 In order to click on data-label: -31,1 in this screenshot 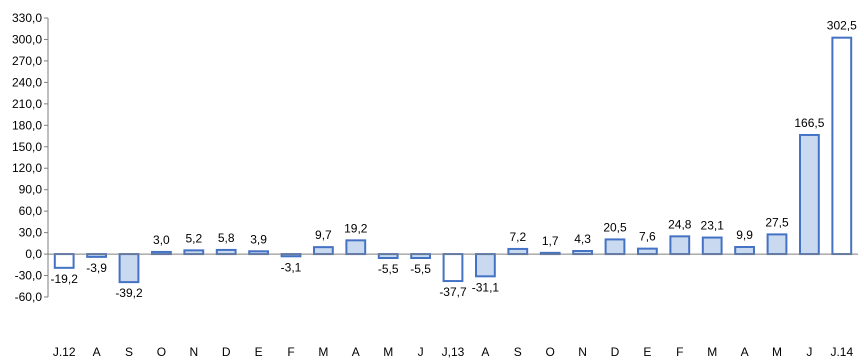, I will do `click(486, 287)`.